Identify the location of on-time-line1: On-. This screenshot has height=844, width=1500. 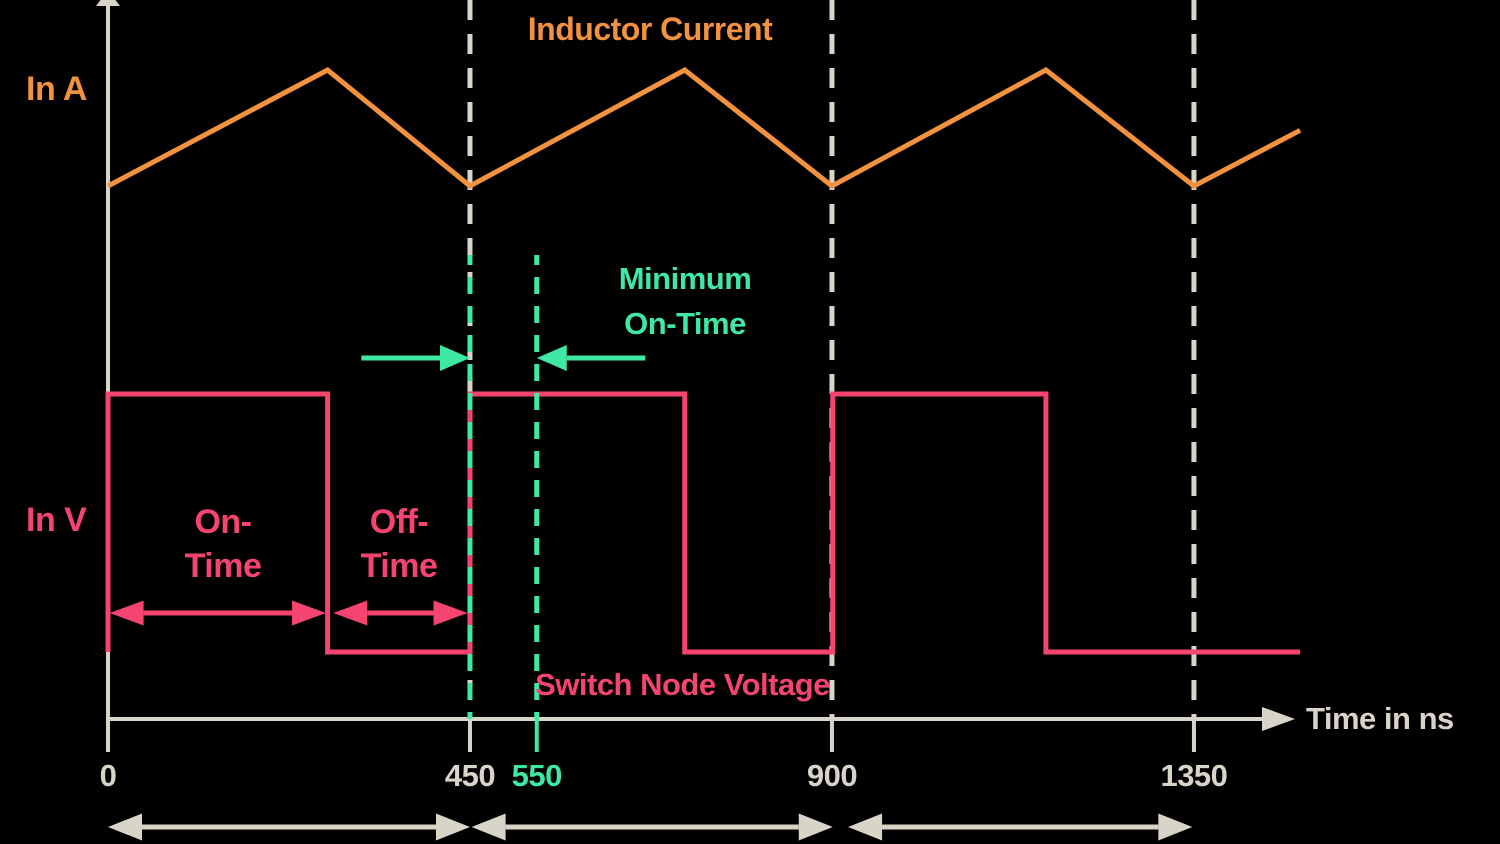
(223, 522).